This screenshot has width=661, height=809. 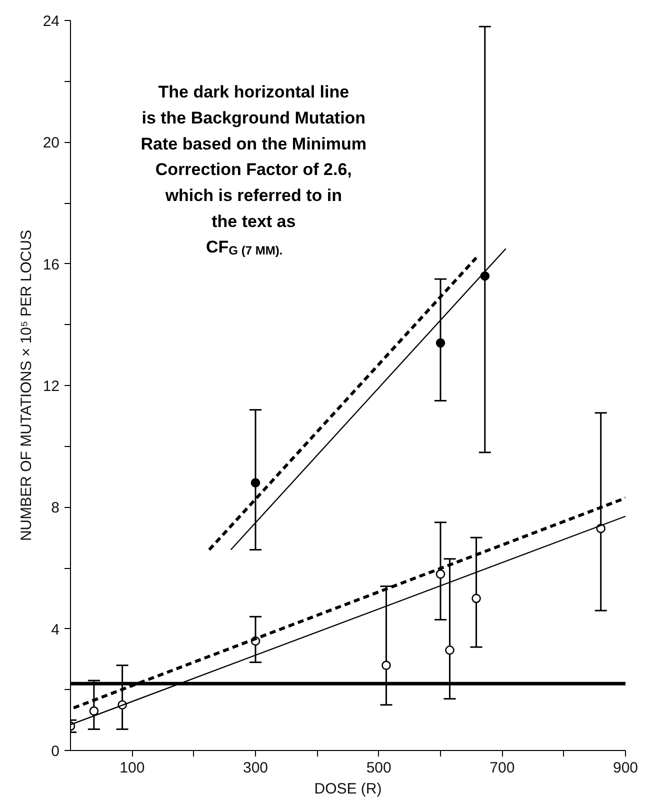 What do you see at coordinates (379, 768) in the screenshot?
I see `x-tick-label: 500` at bounding box center [379, 768].